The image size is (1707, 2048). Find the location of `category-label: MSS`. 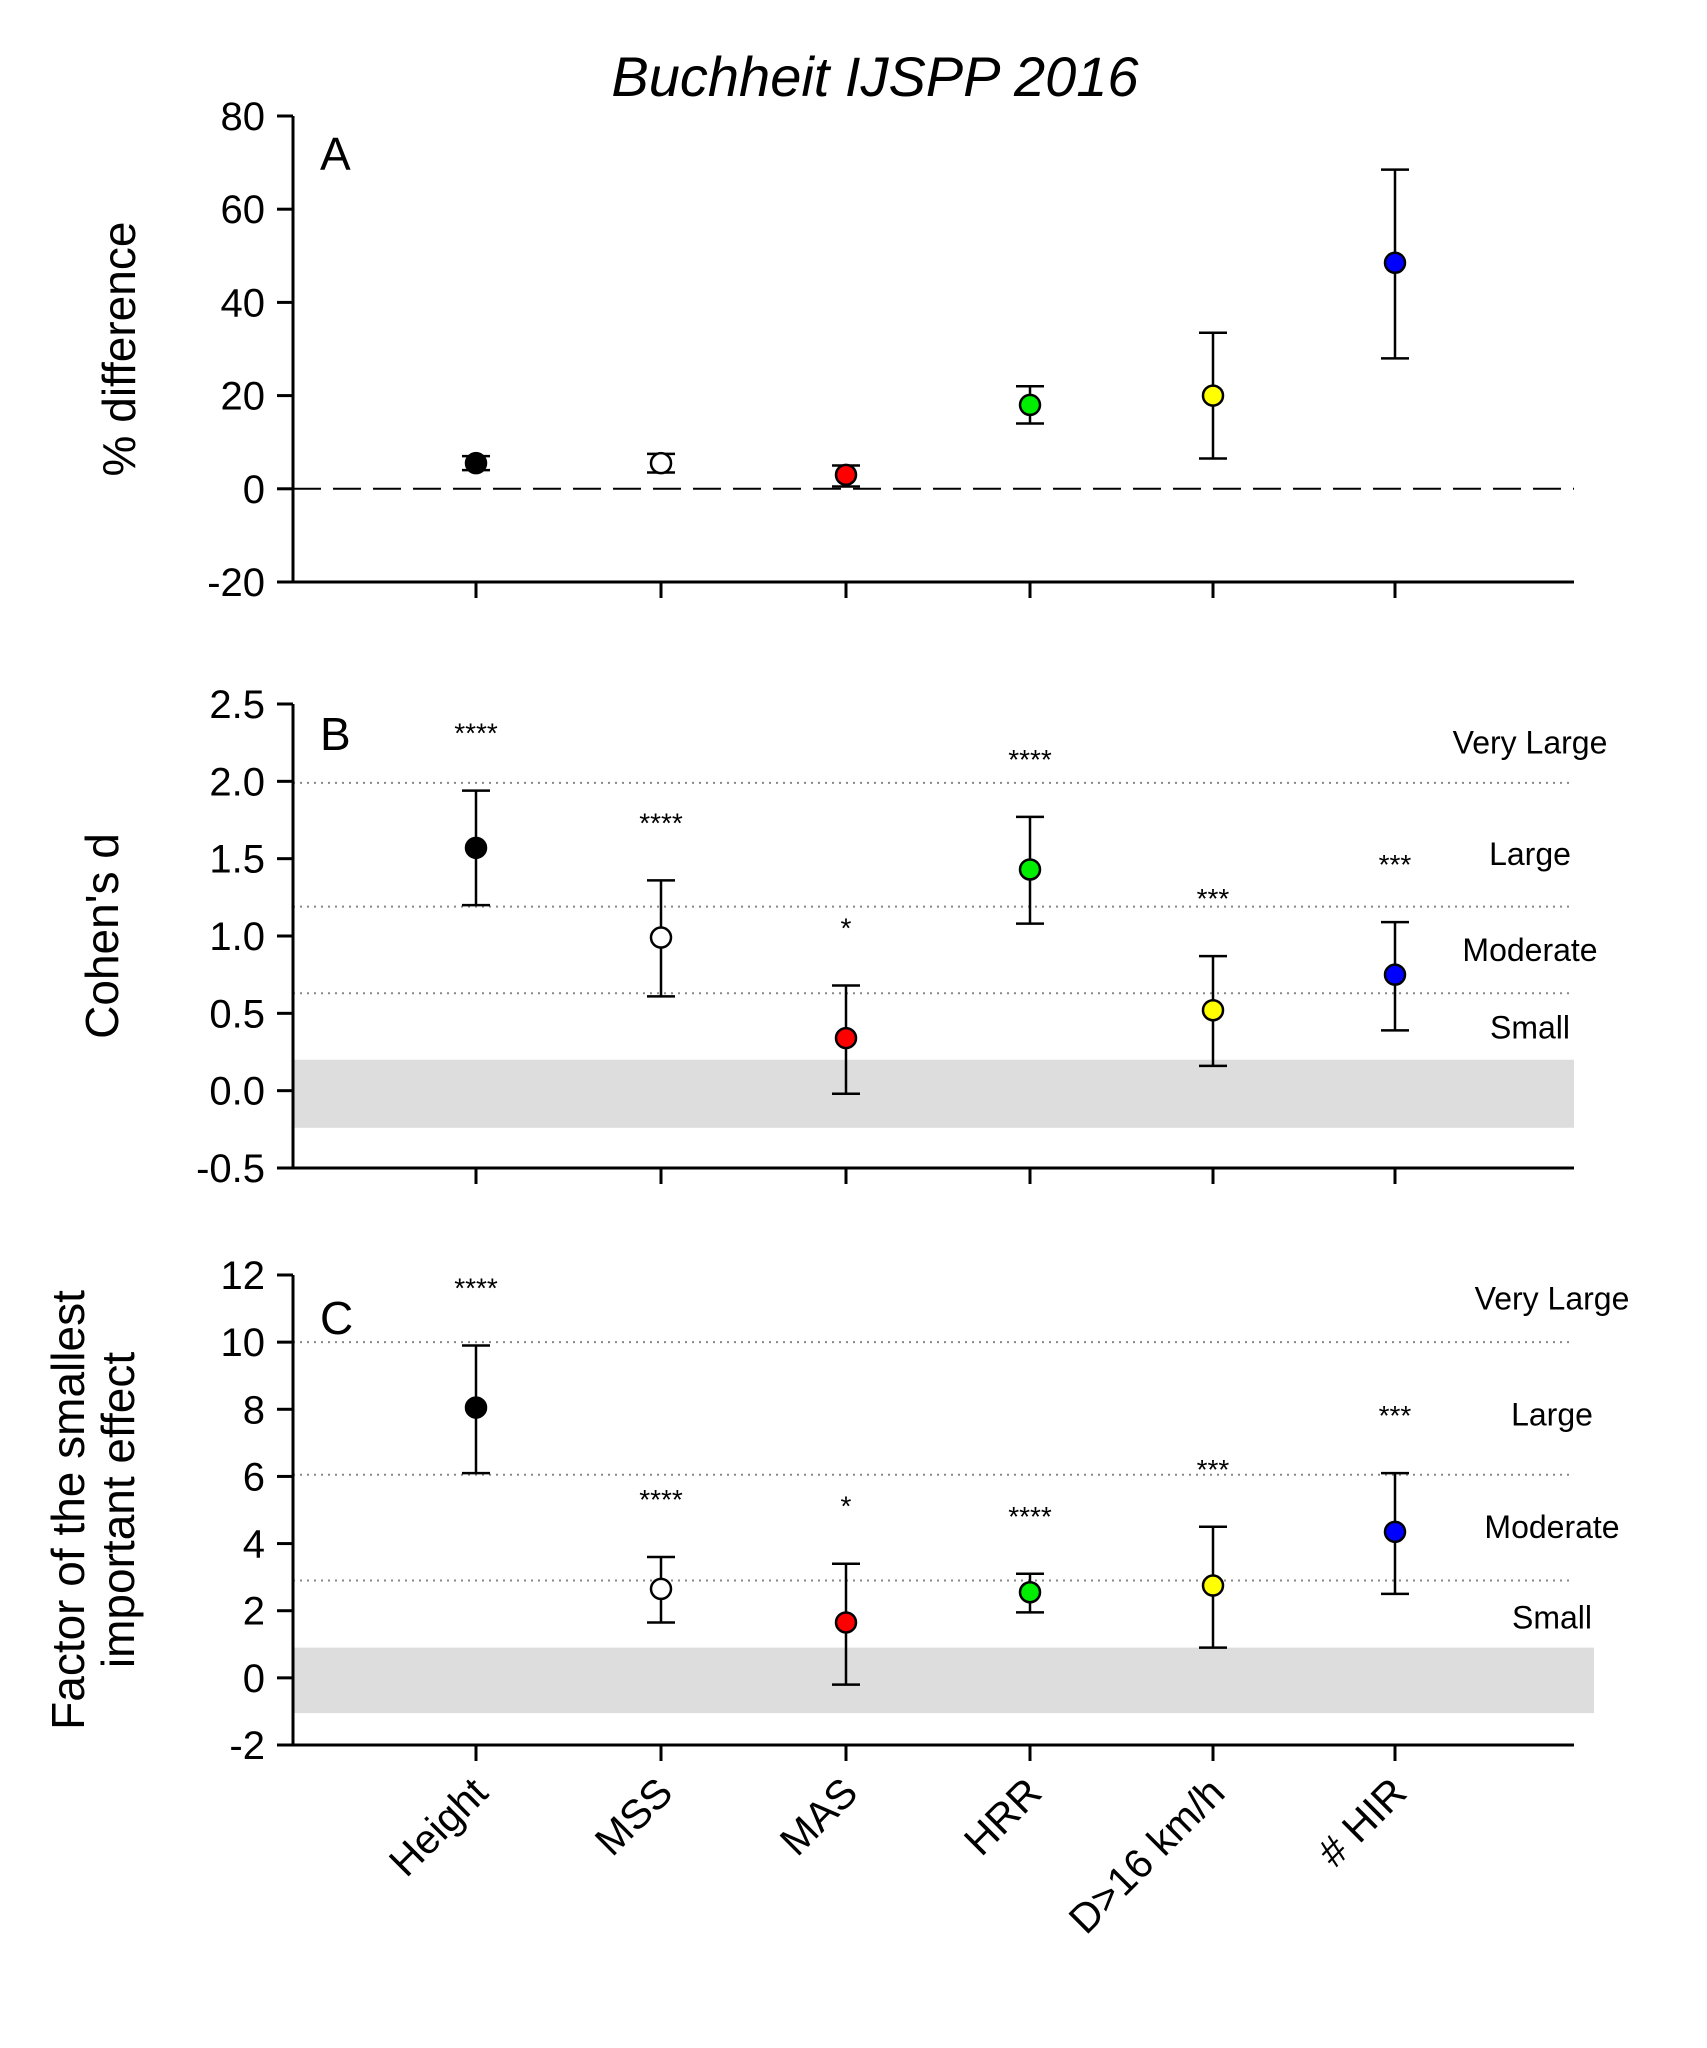

category-label: MSS is located at coordinates (633, 1816).